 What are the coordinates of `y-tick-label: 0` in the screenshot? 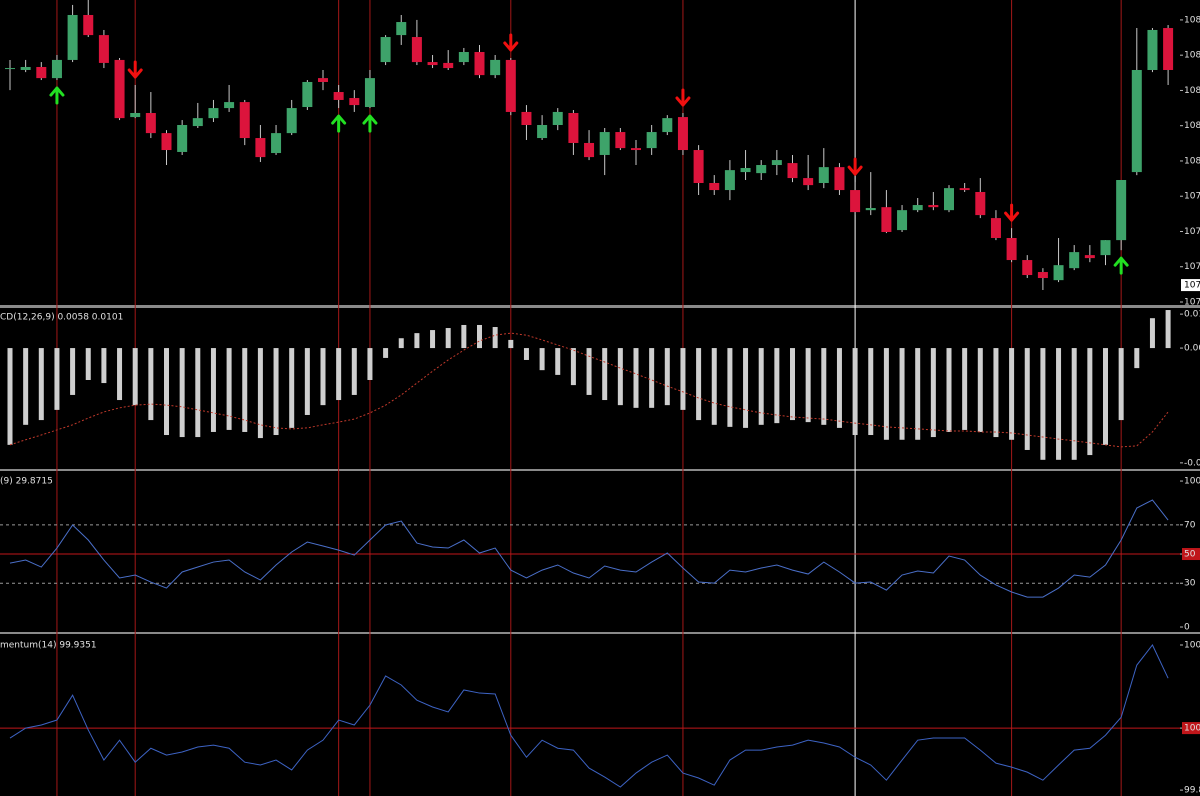 It's located at (1187, 628).